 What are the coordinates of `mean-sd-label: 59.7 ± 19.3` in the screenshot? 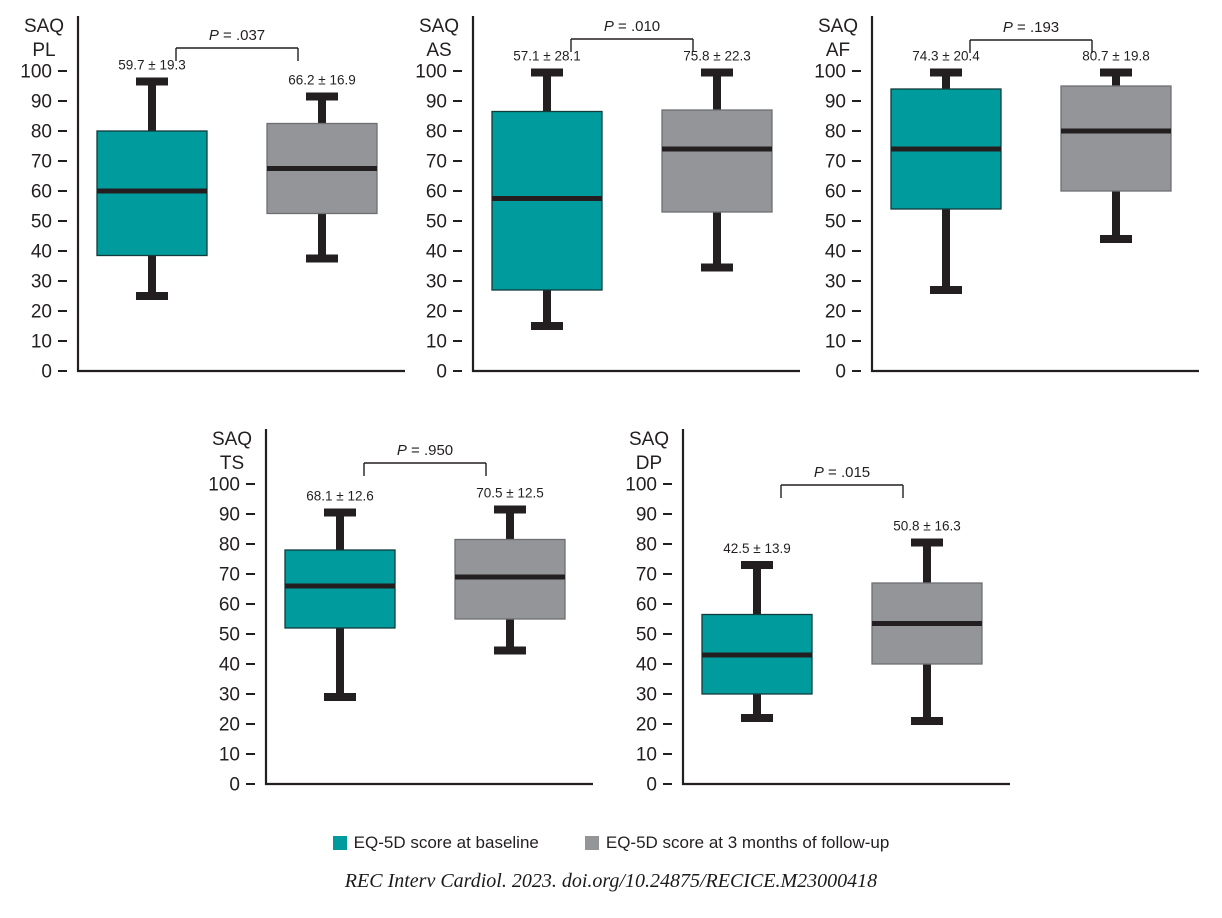 It's located at (151, 65).